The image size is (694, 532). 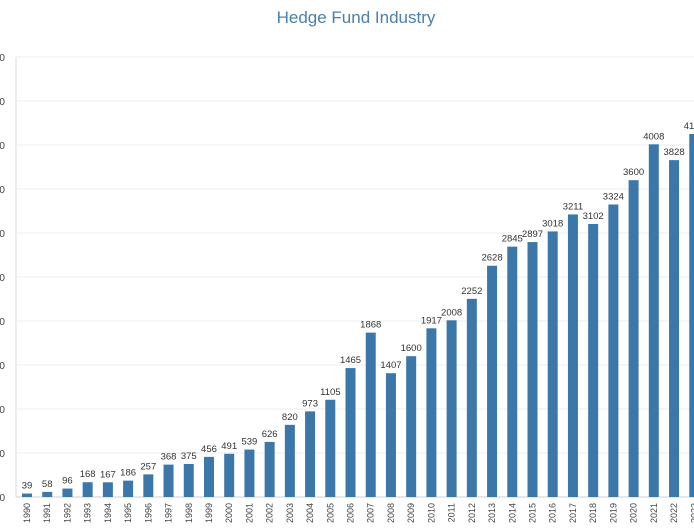 I want to click on bar-1990, so click(x=27, y=495).